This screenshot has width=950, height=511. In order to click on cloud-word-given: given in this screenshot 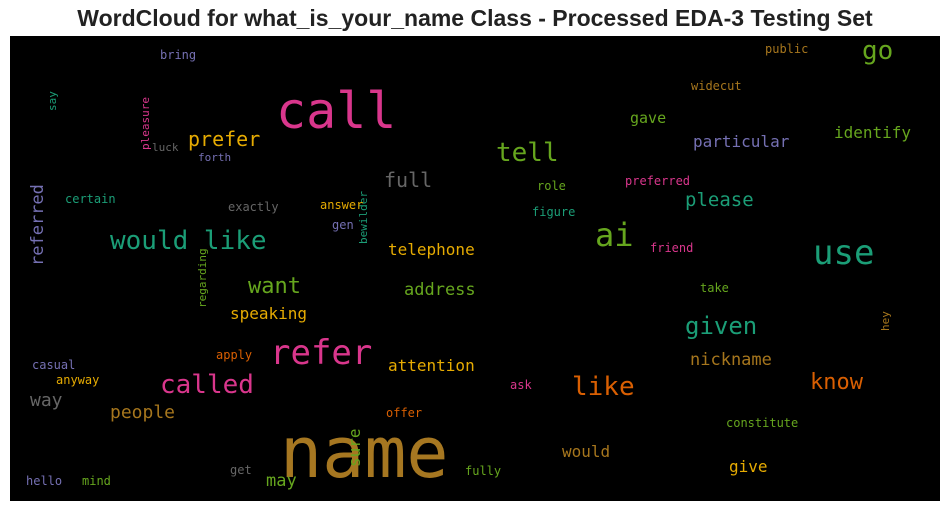, I will do `click(721, 326)`.